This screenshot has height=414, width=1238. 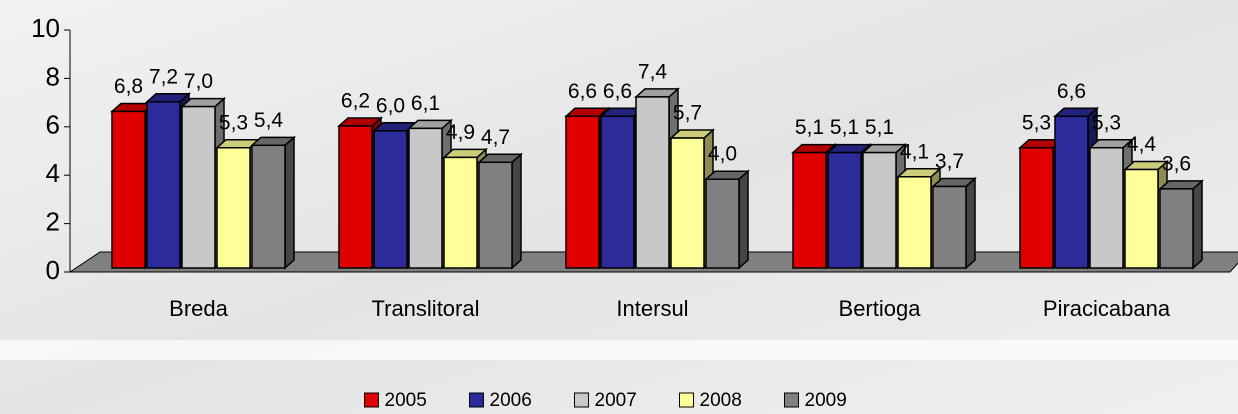 I want to click on value-label: 4,0, so click(x=722, y=154).